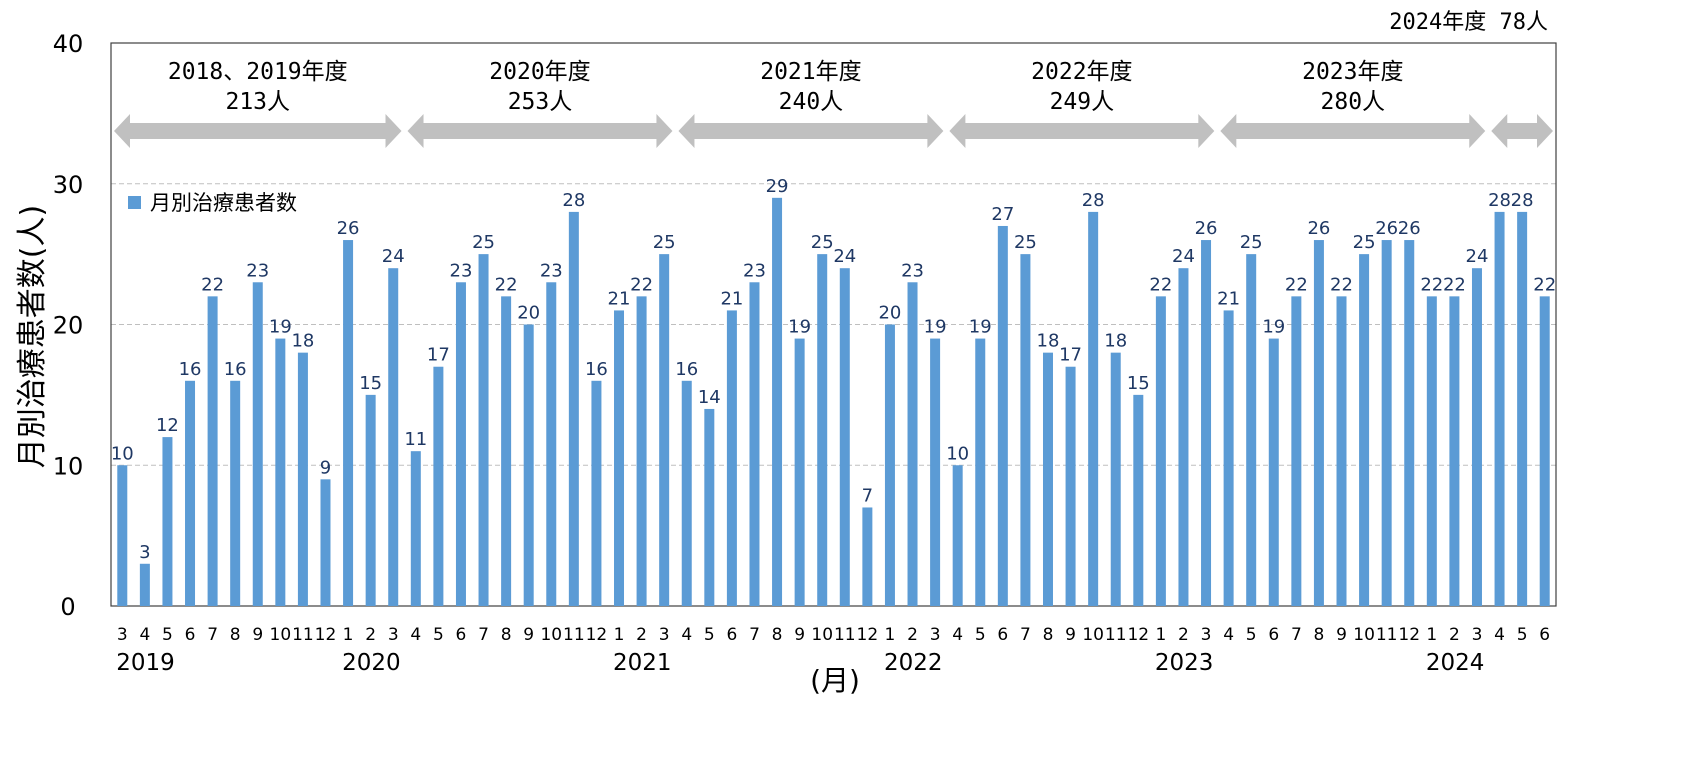 This screenshot has width=1701, height=762. Describe the element at coordinates (619, 635) in the screenshot. I see `x-tick-label: 1` at that location.